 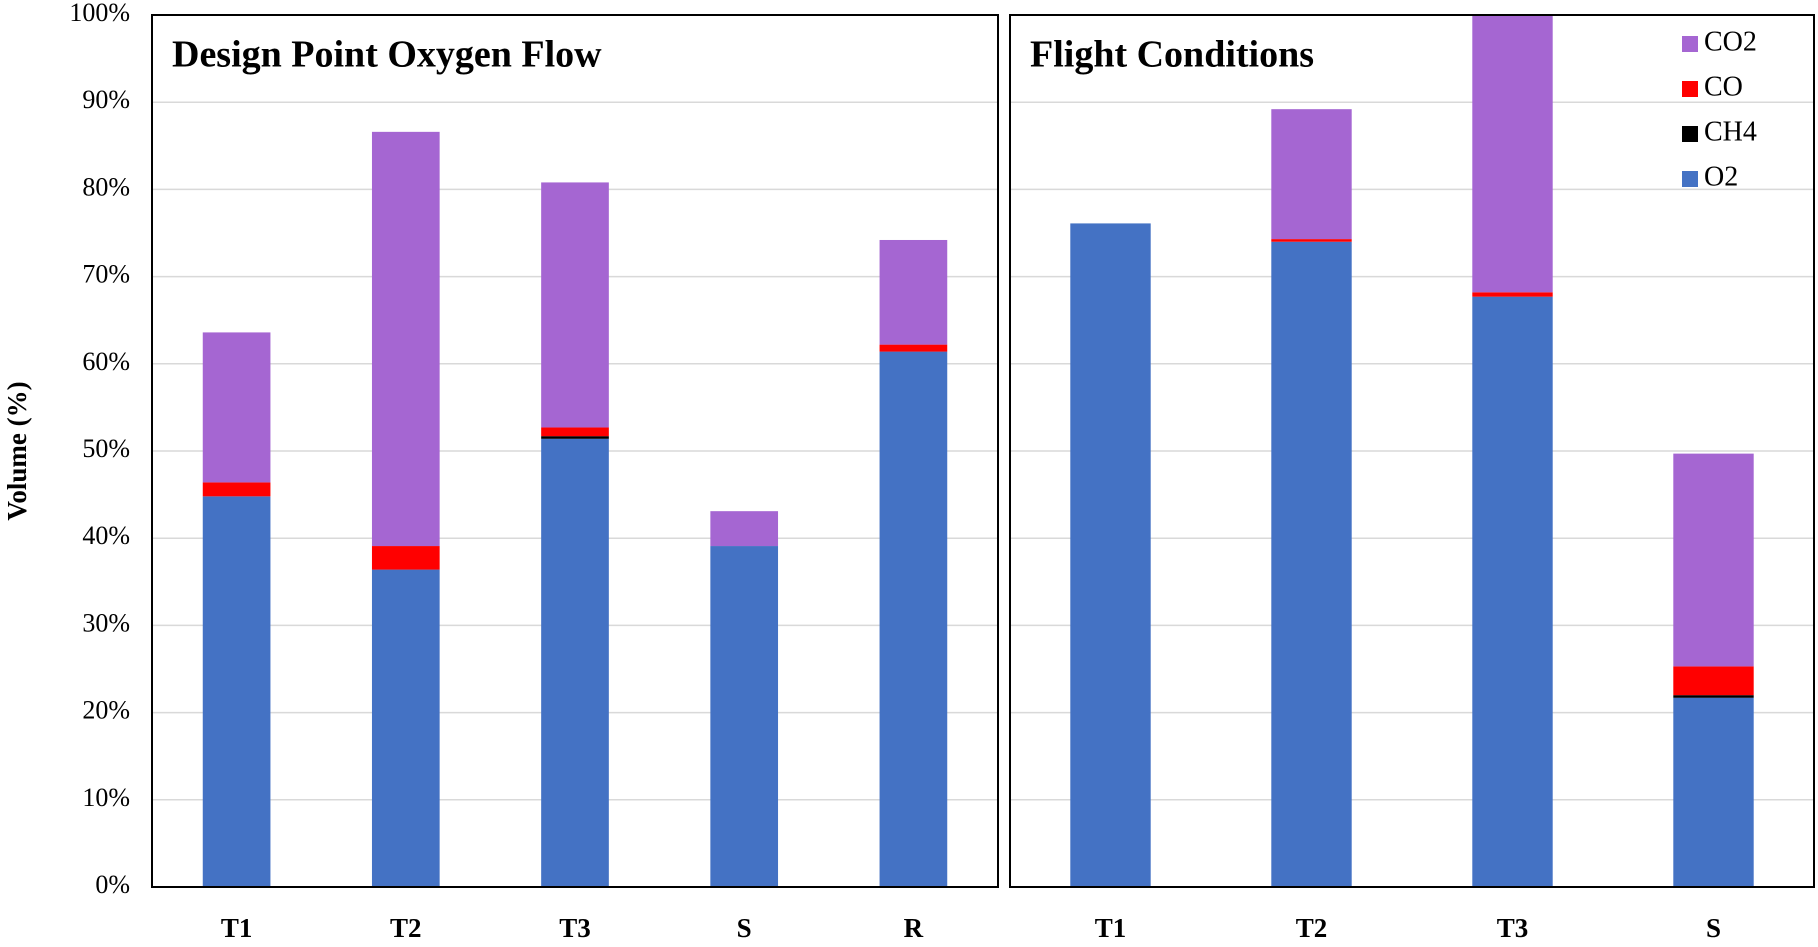 What do you see at coordinates (1730, 131) in the screenshot?
I see `legend-label: CH4` at bounding box center [1730, 131].